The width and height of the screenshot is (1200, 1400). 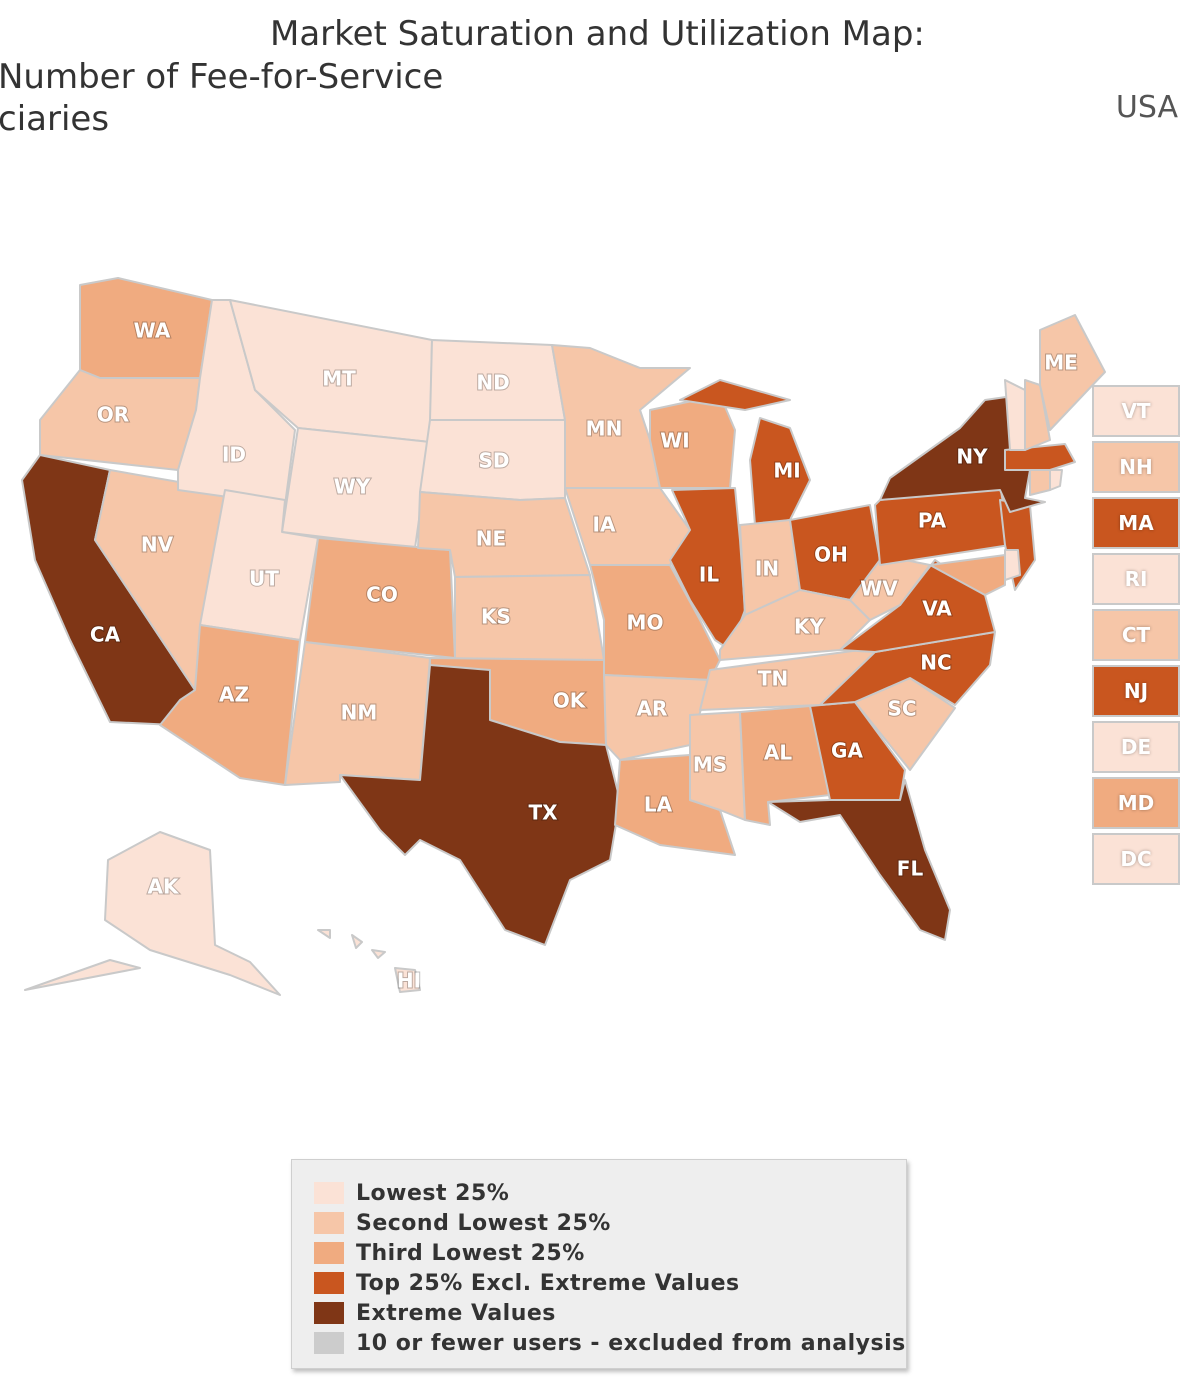 I want to click on state-ar, so click(x=657, y=717).